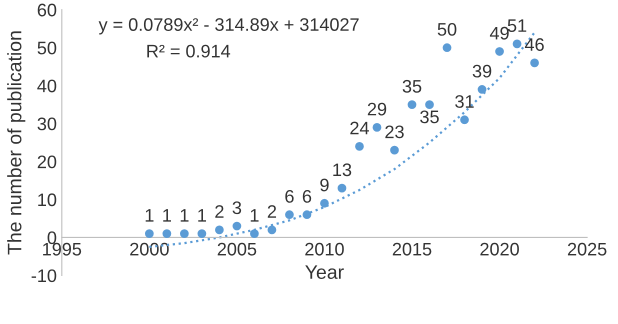  Describe the element at coordinates (44, 275) in the screenshot. I see `y-tick-label: -10` at that location.